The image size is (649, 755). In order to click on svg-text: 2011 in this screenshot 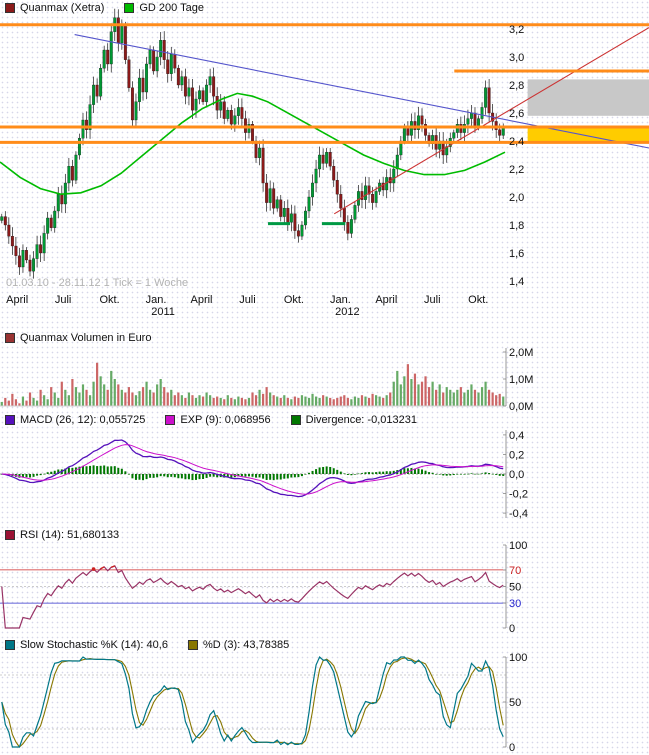, I will do `click(163, 312)`.